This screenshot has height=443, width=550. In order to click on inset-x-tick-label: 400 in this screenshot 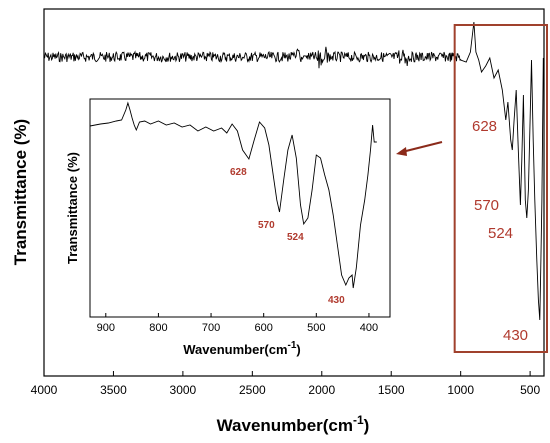, I will do `click(369, 328)`.